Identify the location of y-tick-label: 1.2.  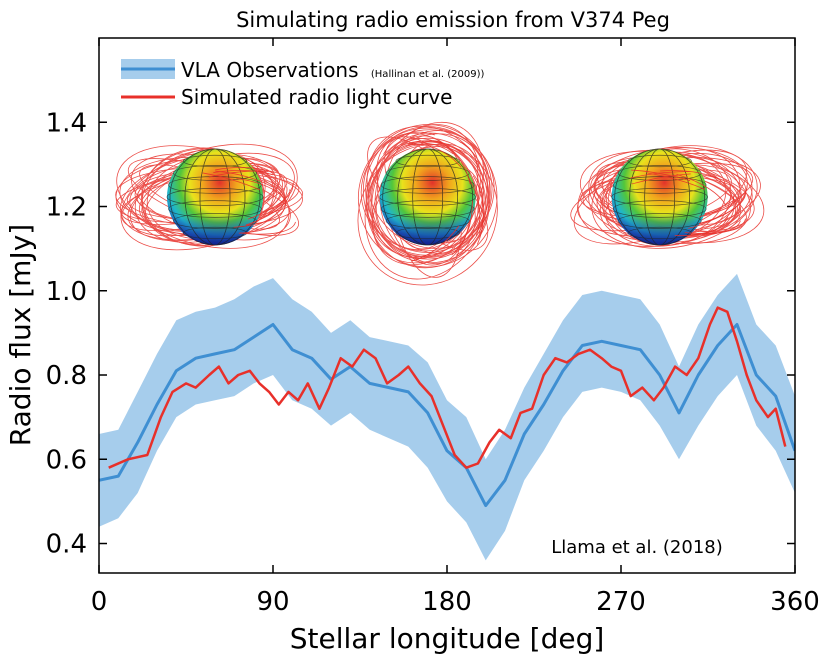
(66, 208).